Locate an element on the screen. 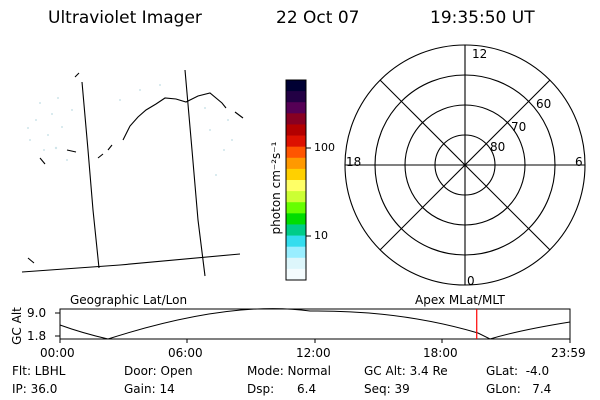 This screenshot has width=600, height=400. timeline-right-label: Apex MLat/MLT is located at coordinates (460, 300).